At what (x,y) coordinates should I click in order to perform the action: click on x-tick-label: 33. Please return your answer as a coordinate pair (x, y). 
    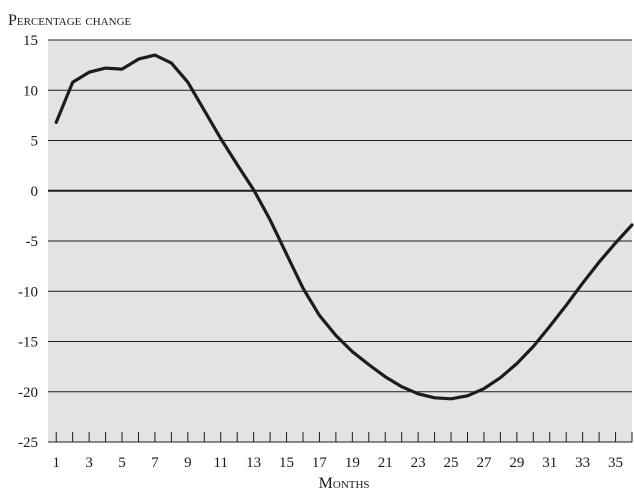
    Looking at the image, I should click on (582, 463).